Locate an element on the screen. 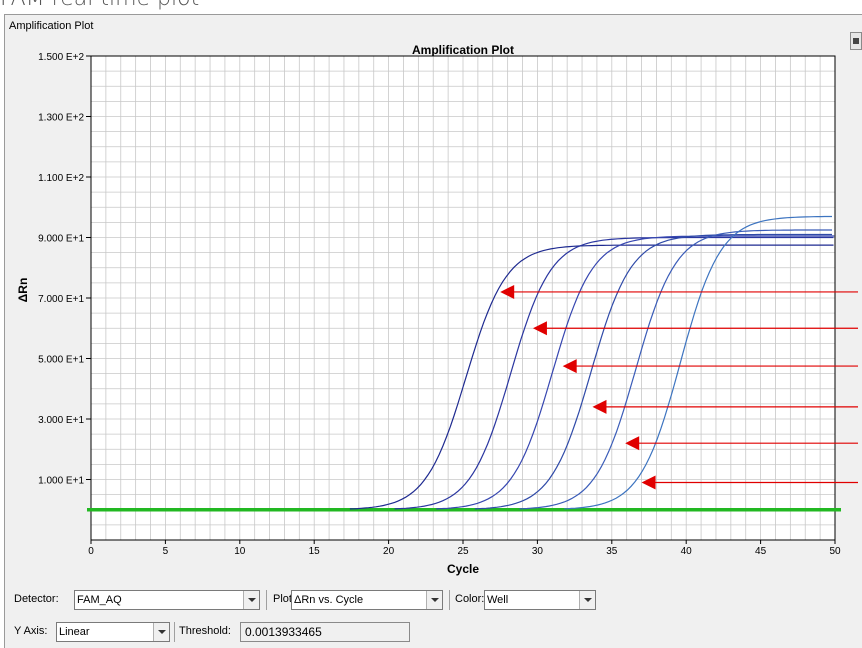 Image resolution: width=862 pixels, height=648 pixels. y-tick-label: 1.500 E+2 is located at coordinates (61, 57).